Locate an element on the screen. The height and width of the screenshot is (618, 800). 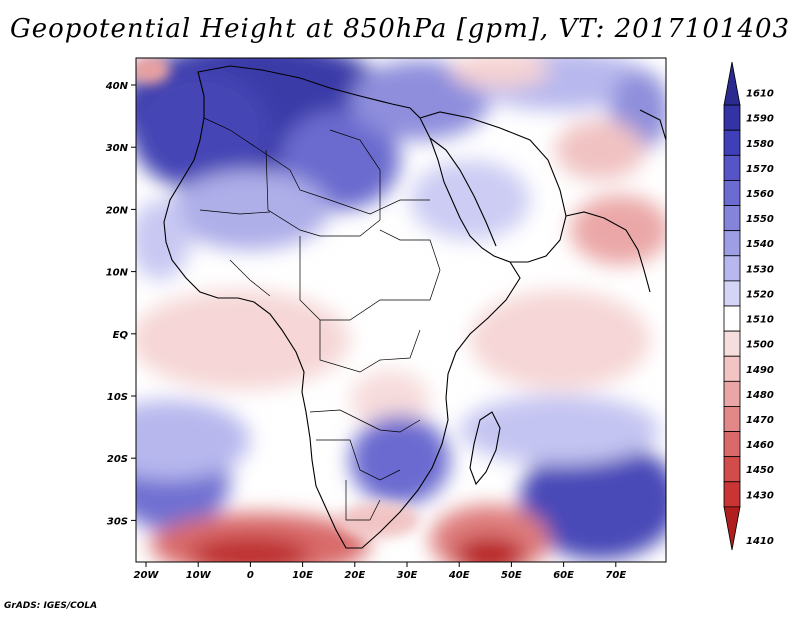
x-tick-label: 40E is located at coordinates (459, 575).